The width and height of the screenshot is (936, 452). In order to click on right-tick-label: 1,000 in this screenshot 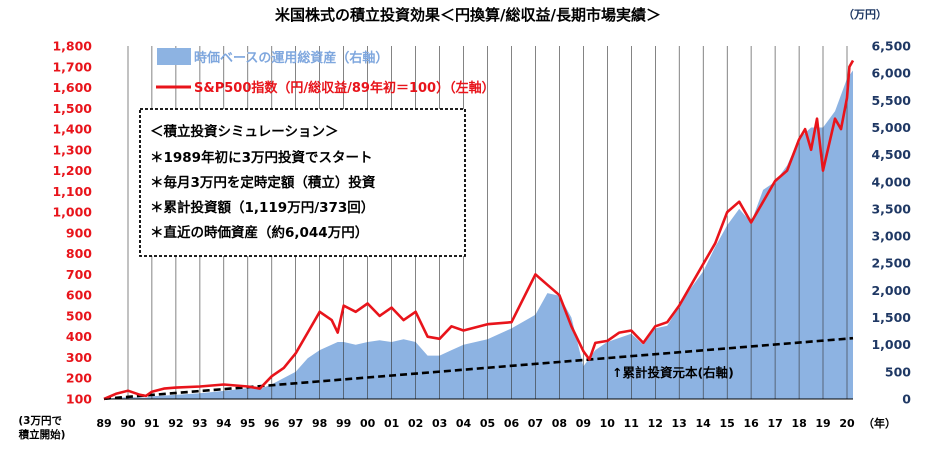, I will do `click(891, 344)`.